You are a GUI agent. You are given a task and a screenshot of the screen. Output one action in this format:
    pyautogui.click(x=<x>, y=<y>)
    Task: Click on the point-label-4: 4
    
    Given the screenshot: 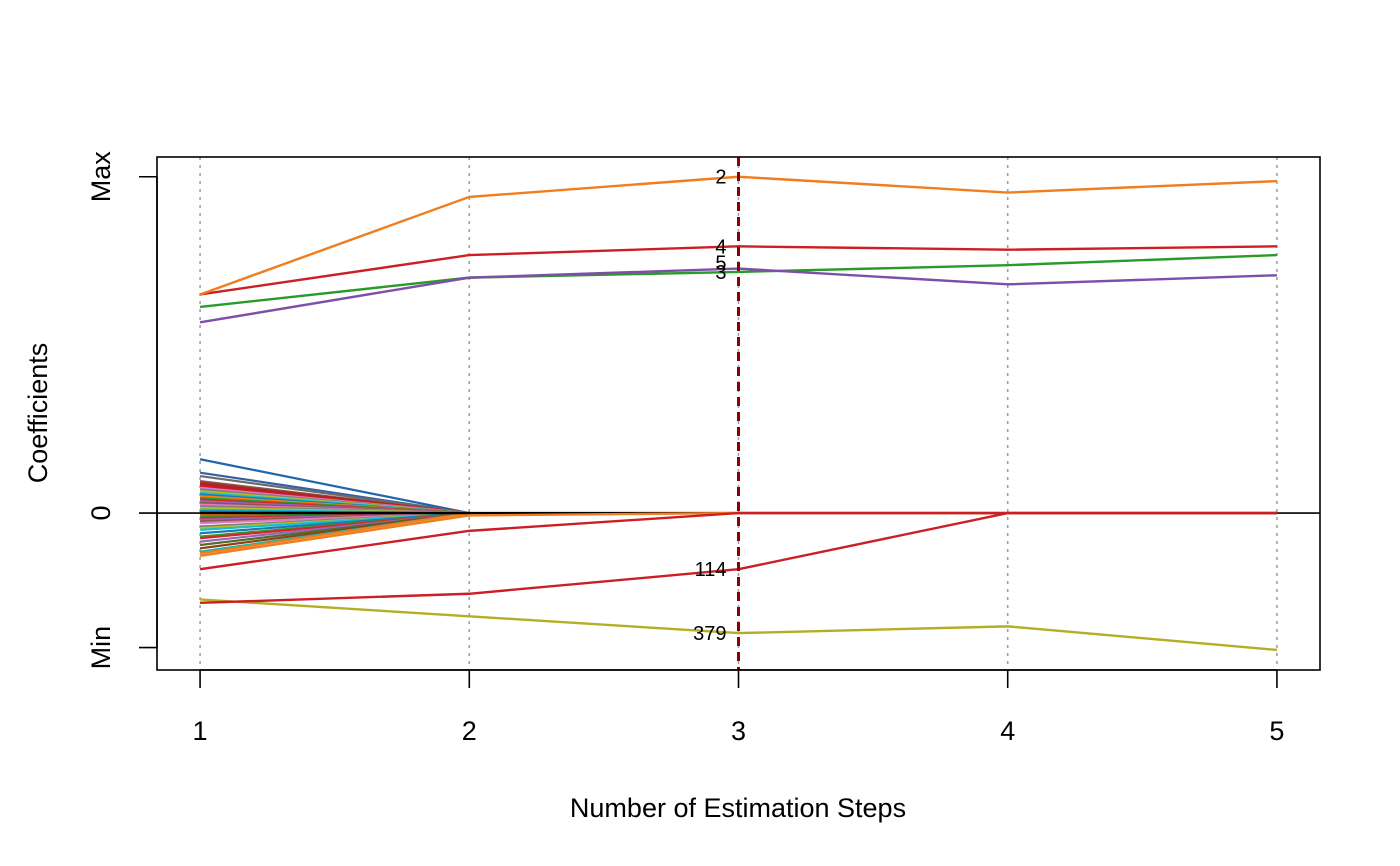 What is the action you would take?
    pyautogui.click(x=720, y=247)
    